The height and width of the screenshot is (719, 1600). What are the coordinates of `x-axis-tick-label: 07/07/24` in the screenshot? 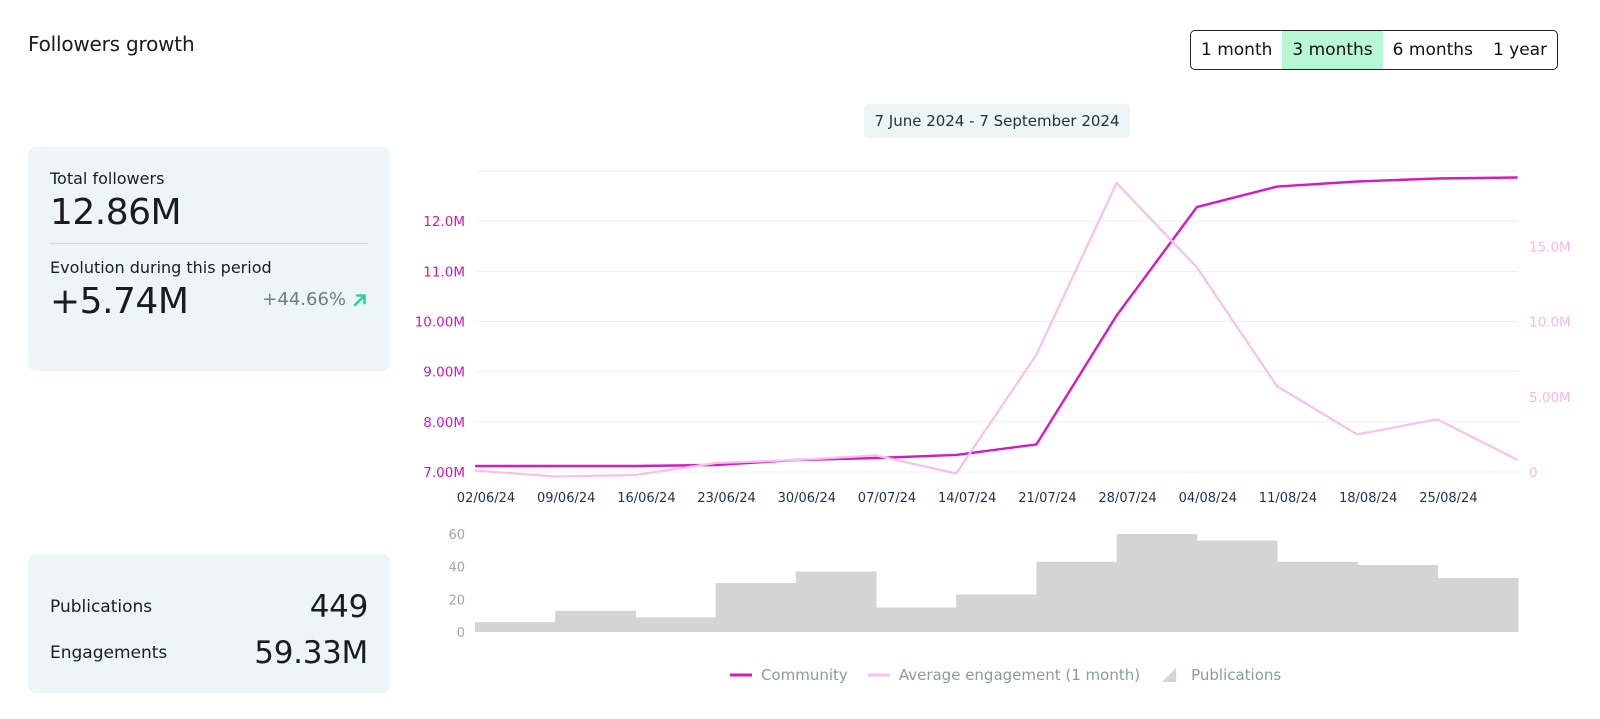 It's located at (887, 498).